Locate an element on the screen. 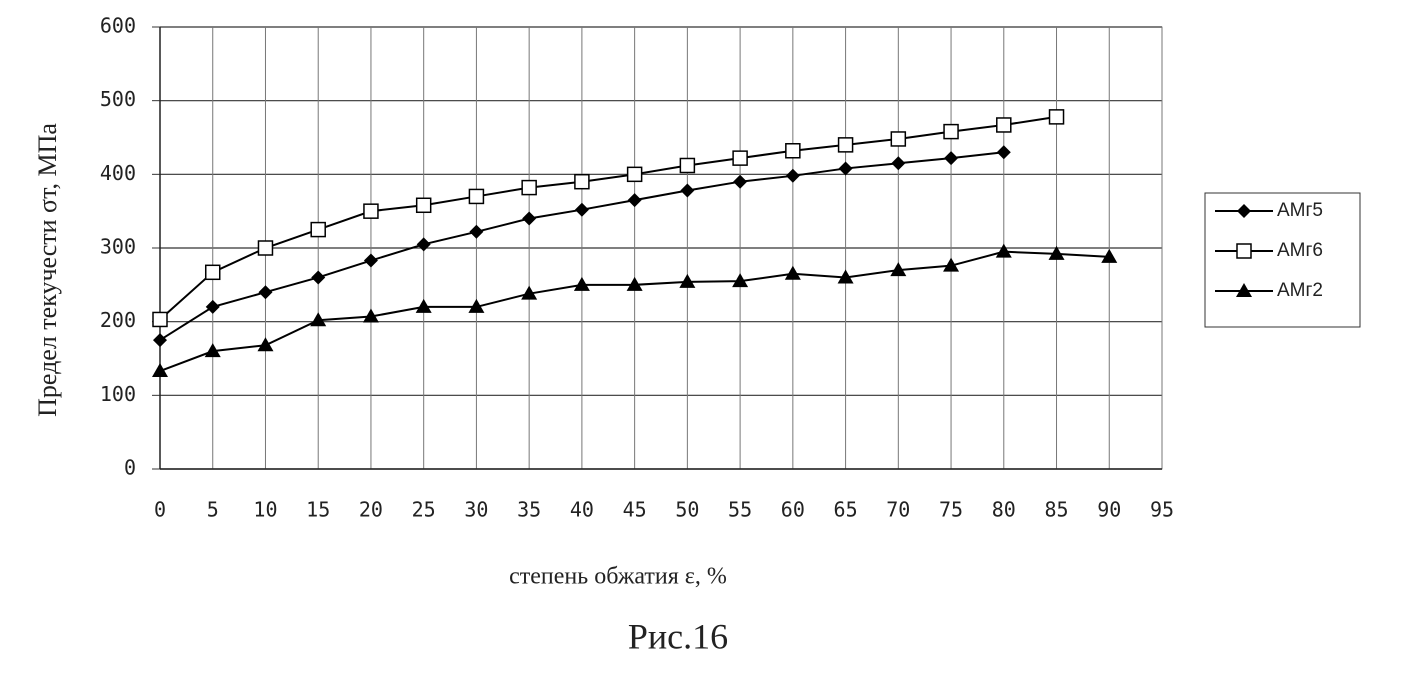 The width and height of the screenshot is (1425, 699). y-tick-label: 400 is located at coordinates (118, 173).